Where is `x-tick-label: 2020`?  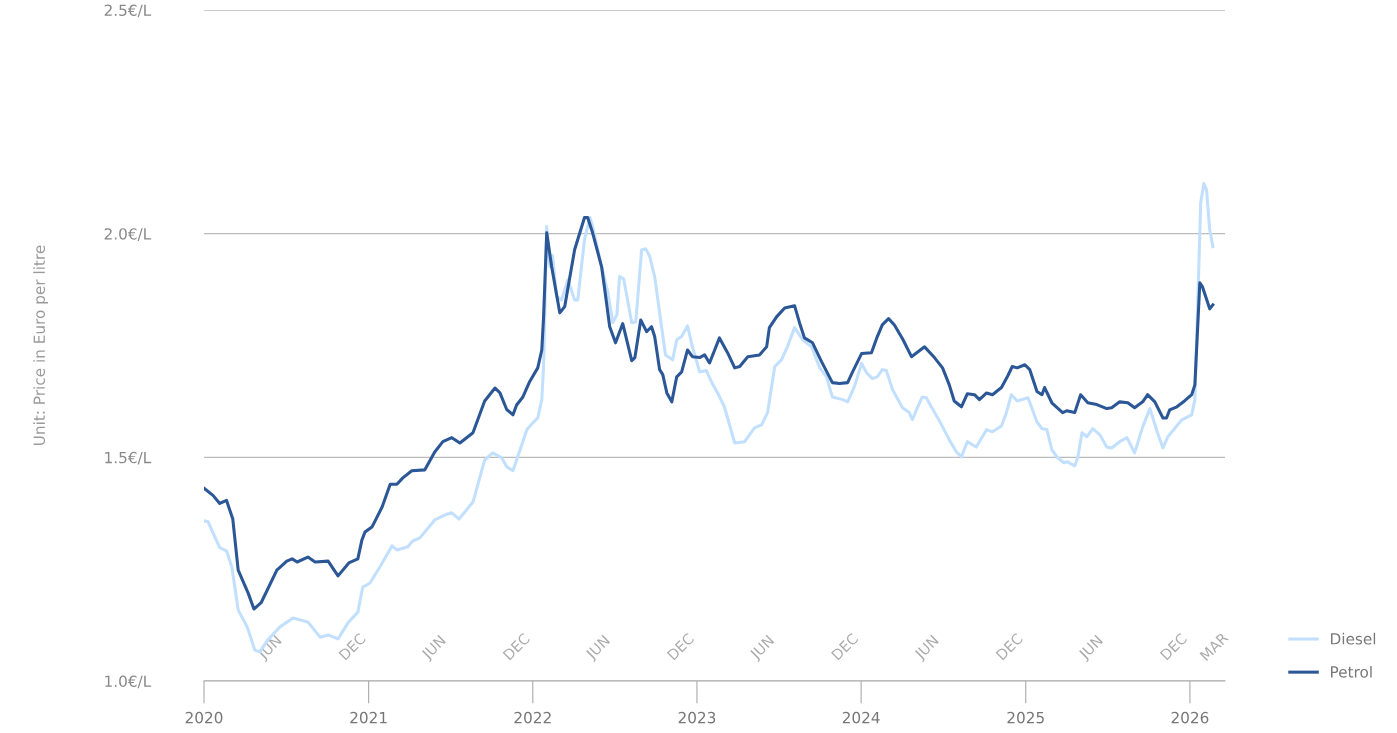
x-tick-label: 2020 is located at coordinates (204, 717).